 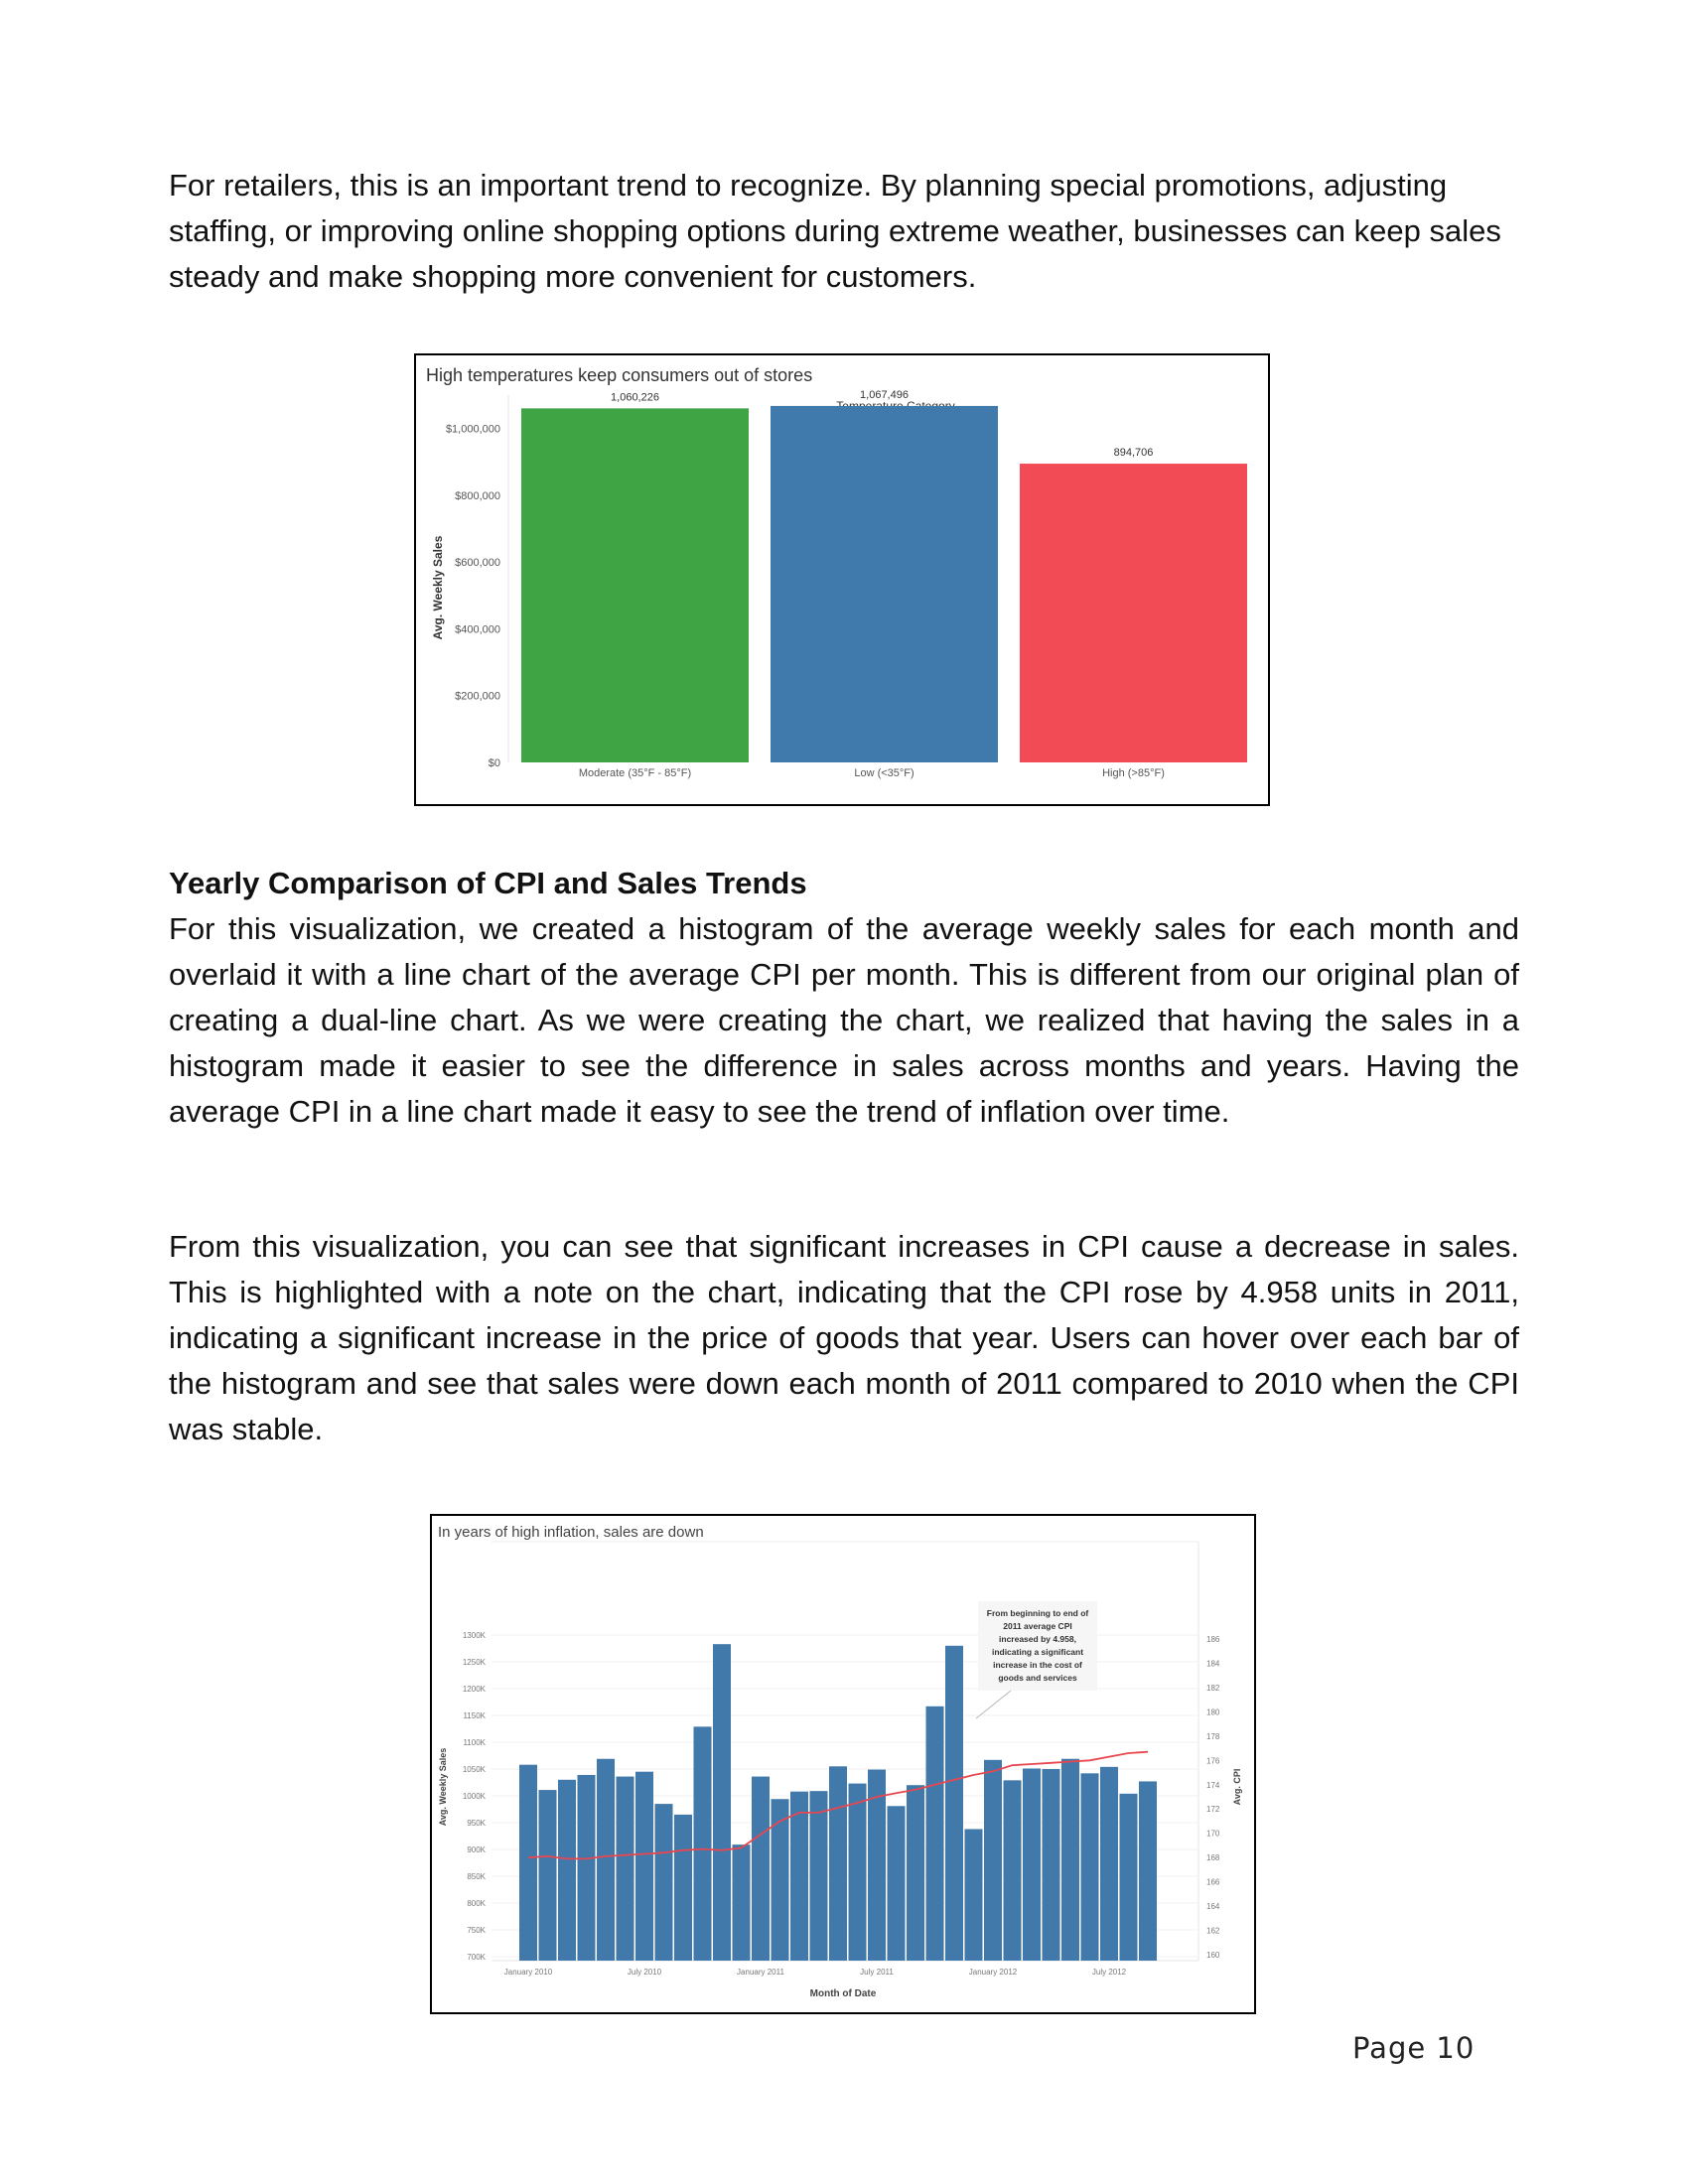 I want to click on chart1-y-tick-label: $200,000, so click(x=477, y=697).